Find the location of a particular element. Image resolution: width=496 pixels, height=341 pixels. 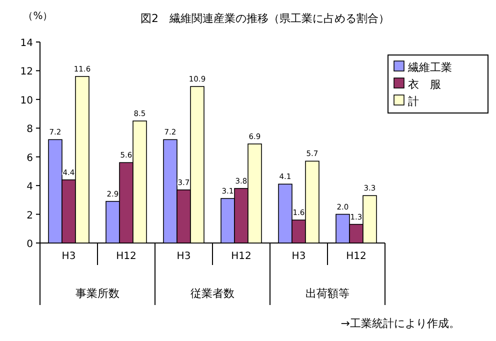

legend-label: 計 is located at coordinates (413, 101).